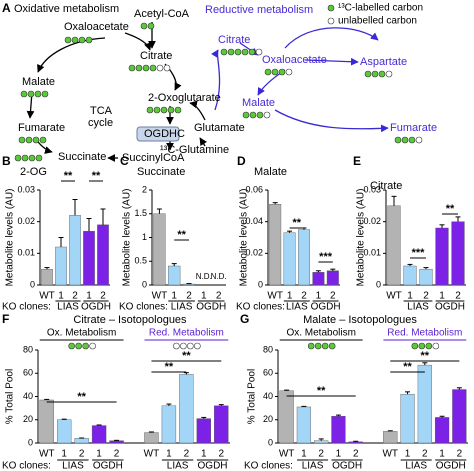 The image size is (474, 471). What do you see at coordinates (268, 349) in the screenshot?
I see `y-tick-label: 80` at bounding box center [268, 349].